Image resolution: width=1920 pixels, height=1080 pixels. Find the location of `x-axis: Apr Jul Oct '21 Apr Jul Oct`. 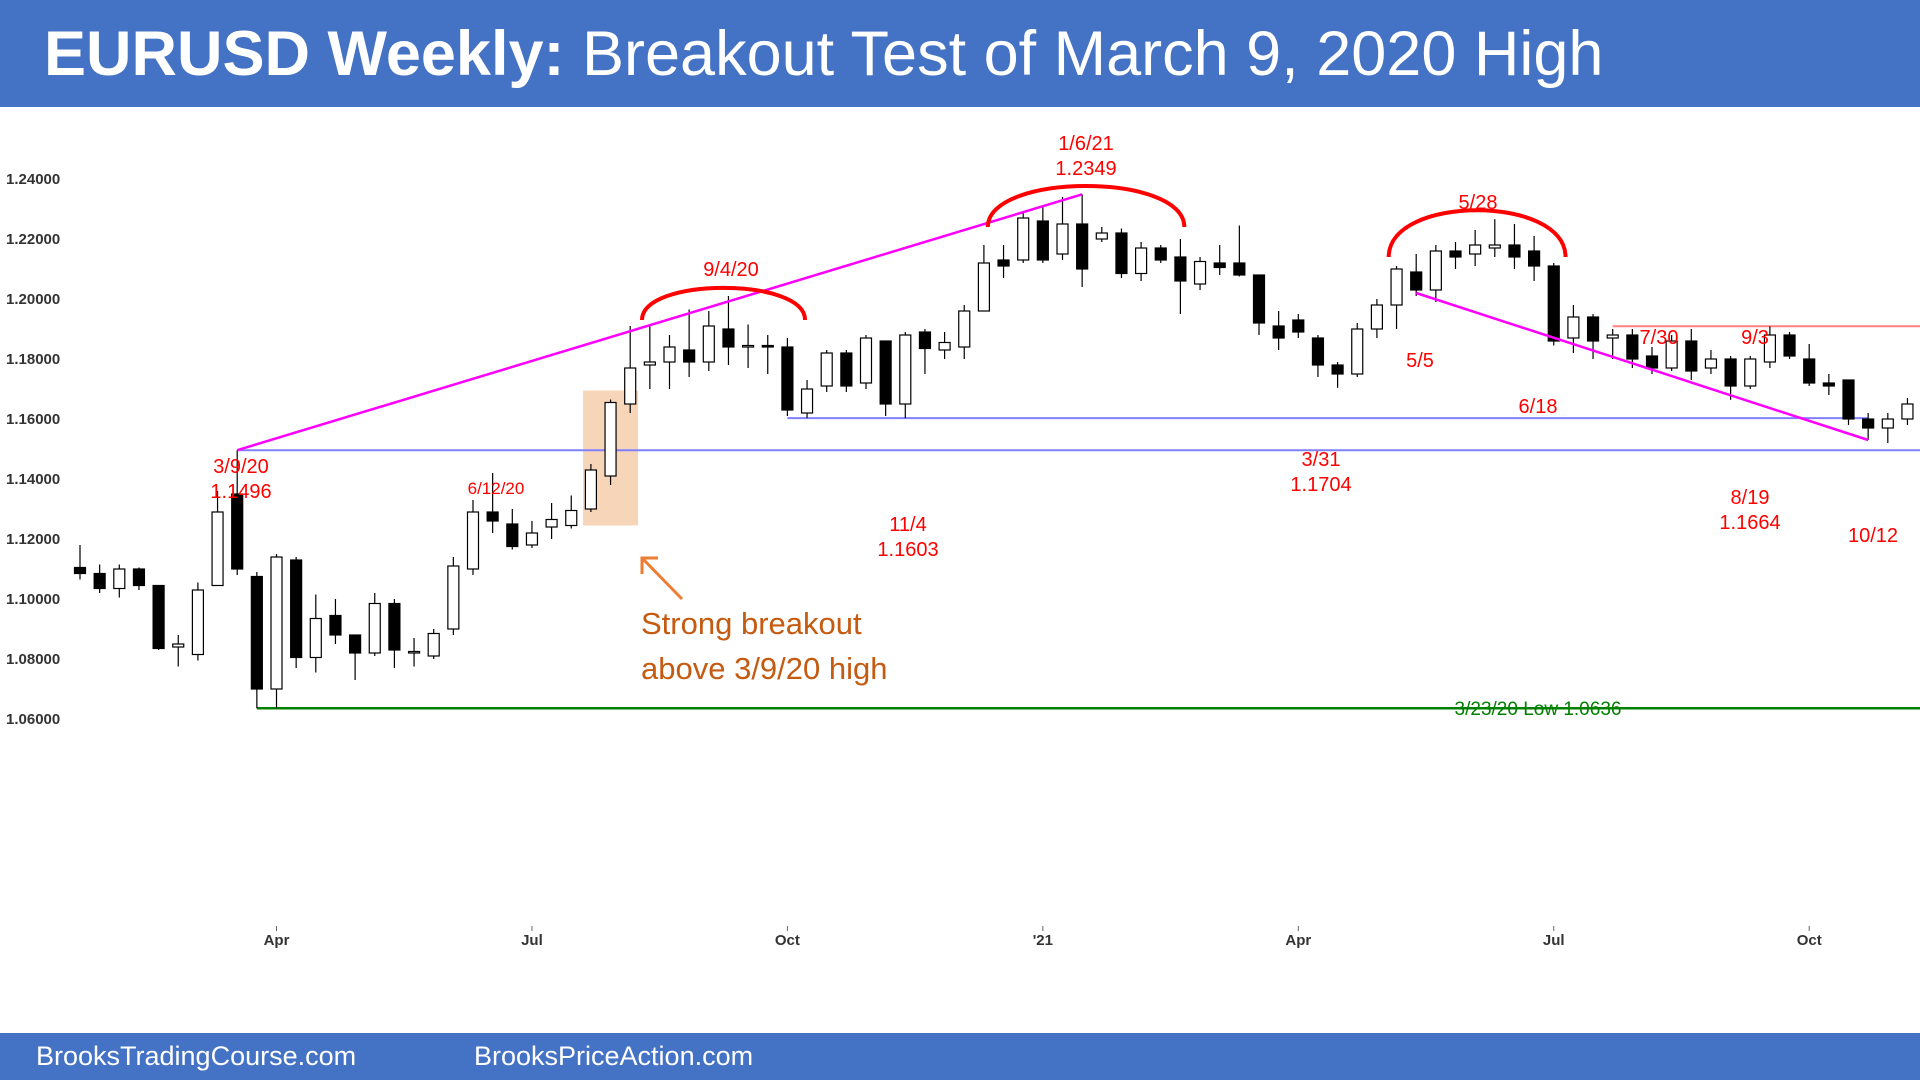

x-axis: Apr Jul Oct '21 Apr Jul Oct is located at coordinates (1043, 937).